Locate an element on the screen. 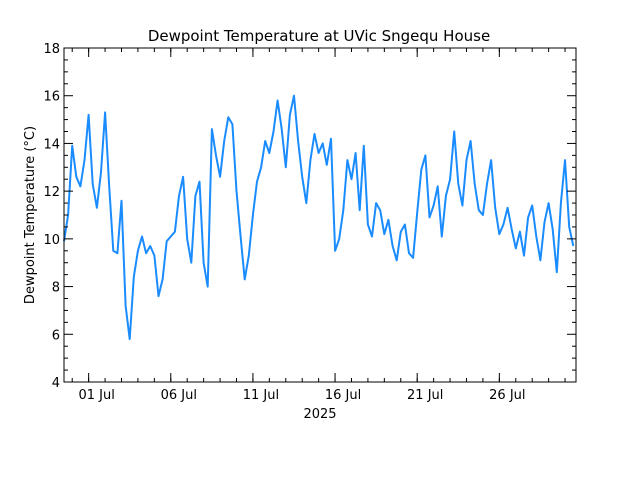 This screenshot has height=480, width=640. x-tick-label: 26 Jul is located at coordinates (507, 395).